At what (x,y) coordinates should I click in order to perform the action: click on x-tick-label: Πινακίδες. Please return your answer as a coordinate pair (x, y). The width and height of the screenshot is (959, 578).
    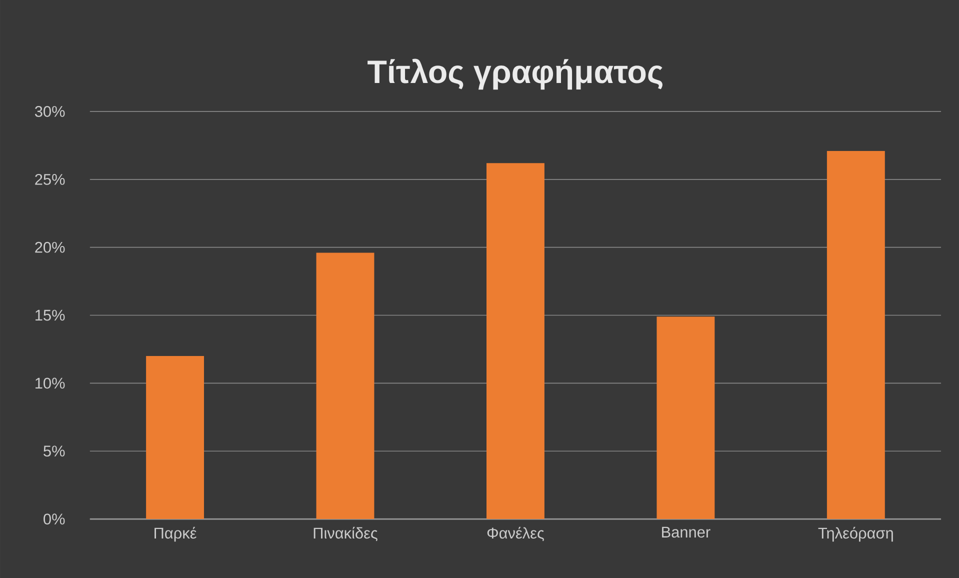
    Looking at the image, I should click on (346, 534).